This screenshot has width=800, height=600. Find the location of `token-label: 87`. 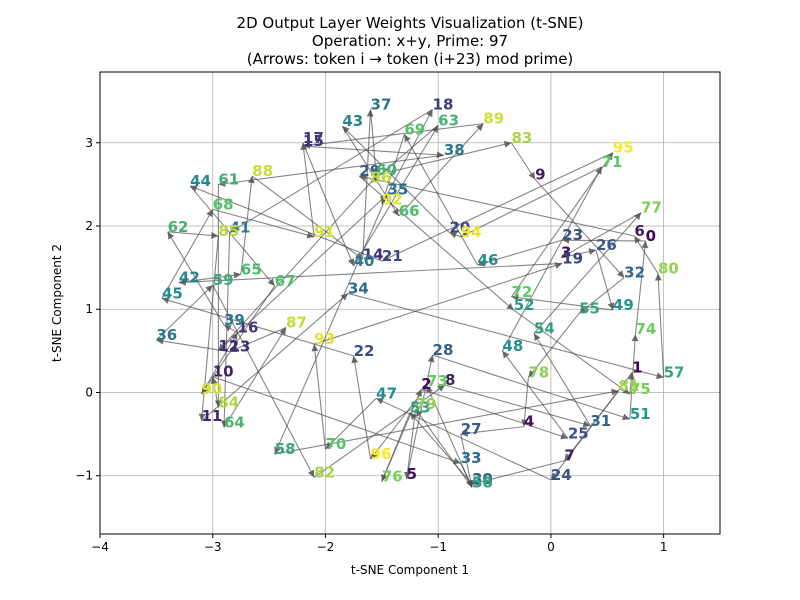

token-label: 87 is located at coordinates (296, 323).